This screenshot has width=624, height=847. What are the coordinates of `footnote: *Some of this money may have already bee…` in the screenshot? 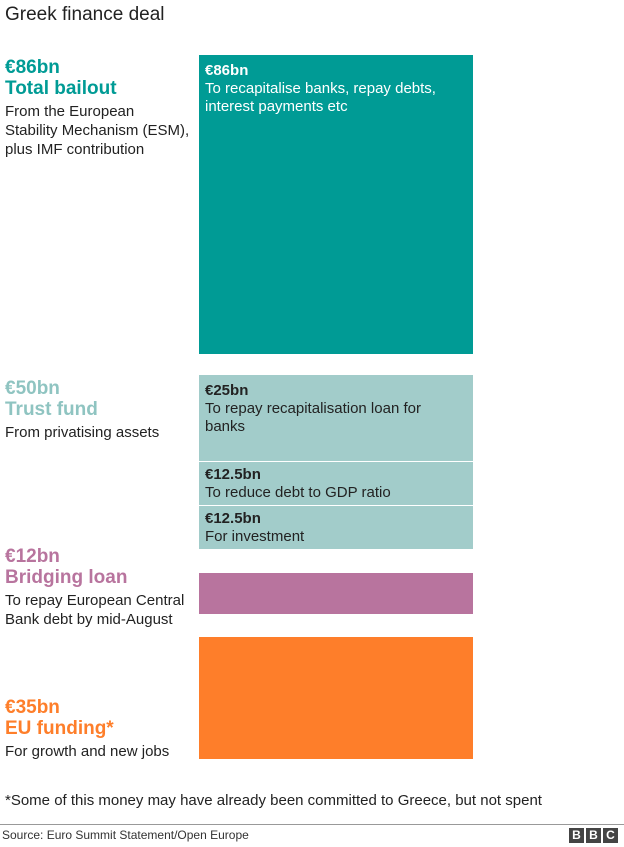 It's located at (273, 800).